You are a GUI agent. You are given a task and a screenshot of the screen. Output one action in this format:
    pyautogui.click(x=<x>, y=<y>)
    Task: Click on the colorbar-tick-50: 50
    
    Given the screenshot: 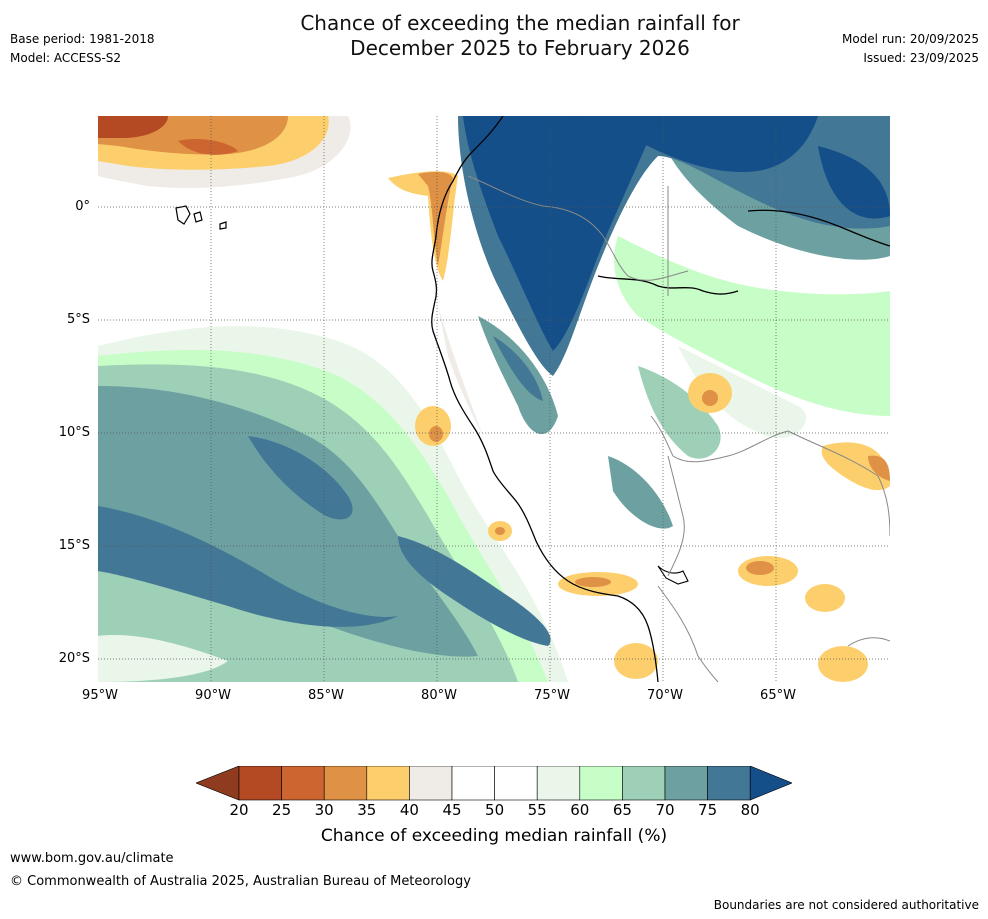 What is the action you would take?
    pyautogui.click(x=495, y=810)
    